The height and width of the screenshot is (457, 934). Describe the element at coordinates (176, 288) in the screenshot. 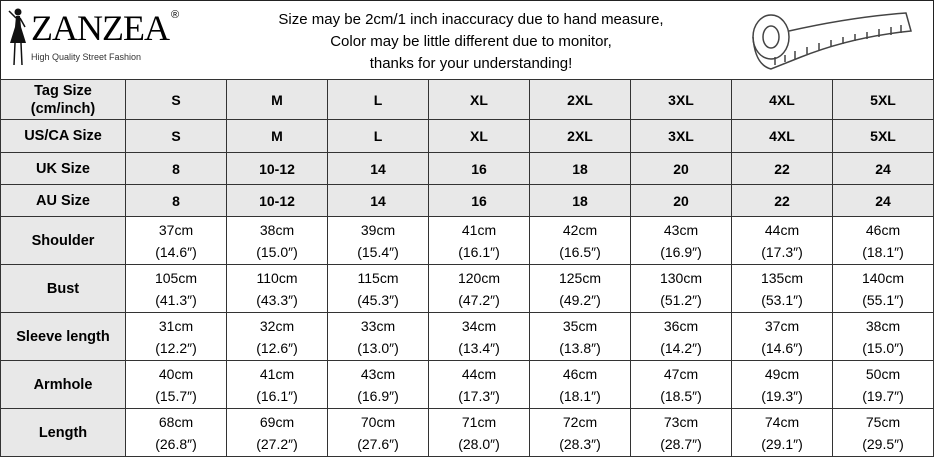

I see `measure-cell: 105cm (41.3″)` at that location.